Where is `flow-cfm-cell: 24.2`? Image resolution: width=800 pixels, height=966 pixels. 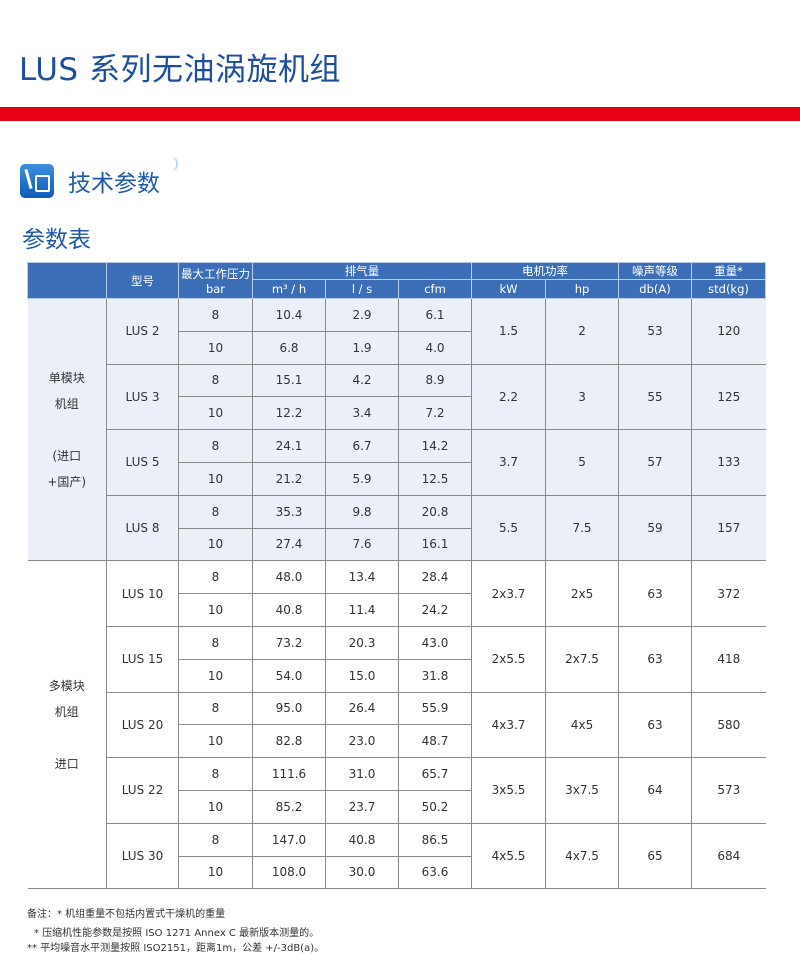
flow-cfm-cell: 24.2 is located at coordinates (435, 610).